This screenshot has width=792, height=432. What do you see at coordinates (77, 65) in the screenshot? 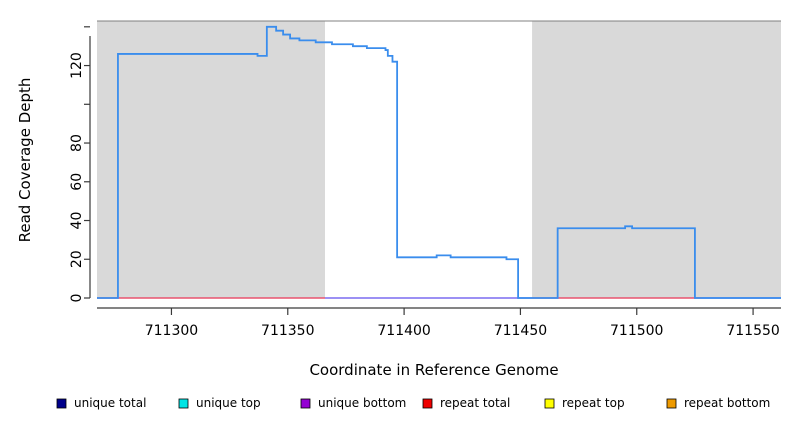
I see `y-tick-label: 120` at bounding box center [77, 65].